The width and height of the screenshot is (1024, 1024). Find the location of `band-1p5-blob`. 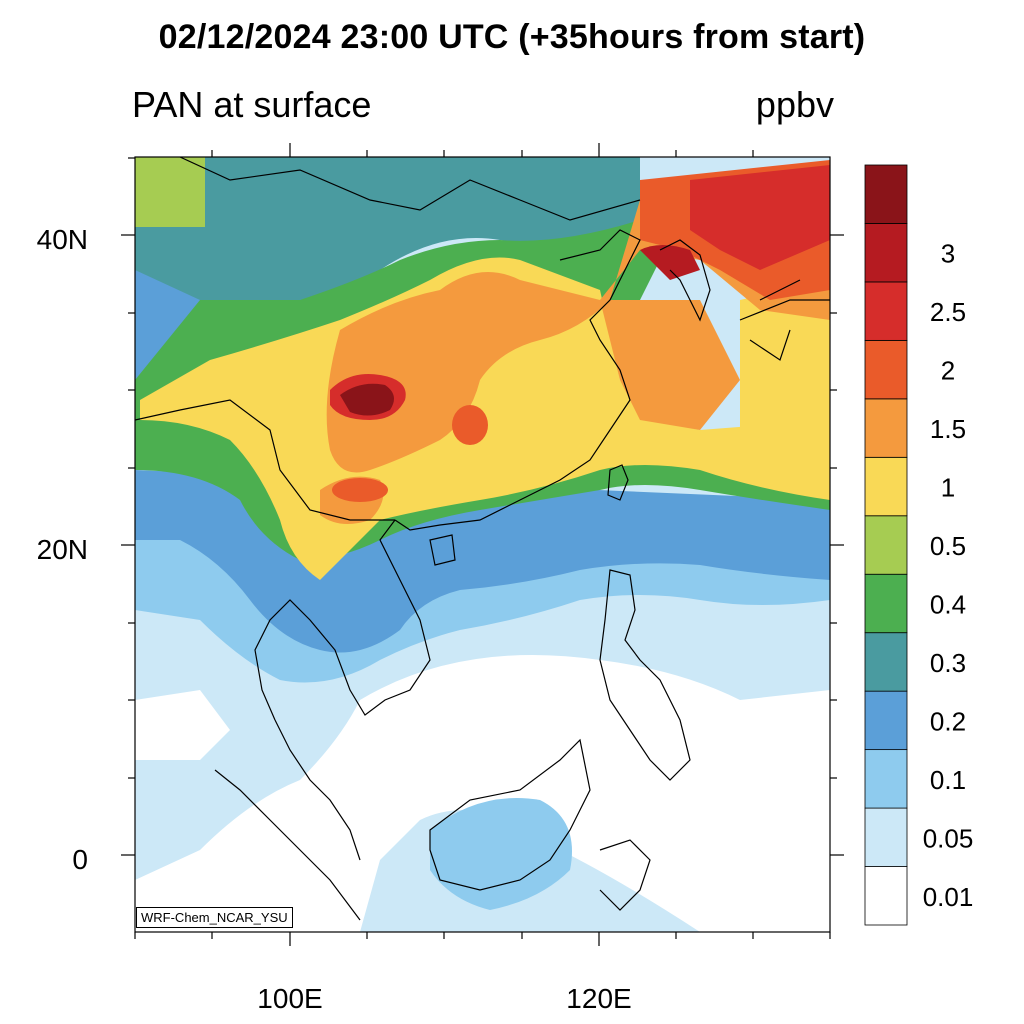

band-1p5-blob is located at coordinates (470, 425).